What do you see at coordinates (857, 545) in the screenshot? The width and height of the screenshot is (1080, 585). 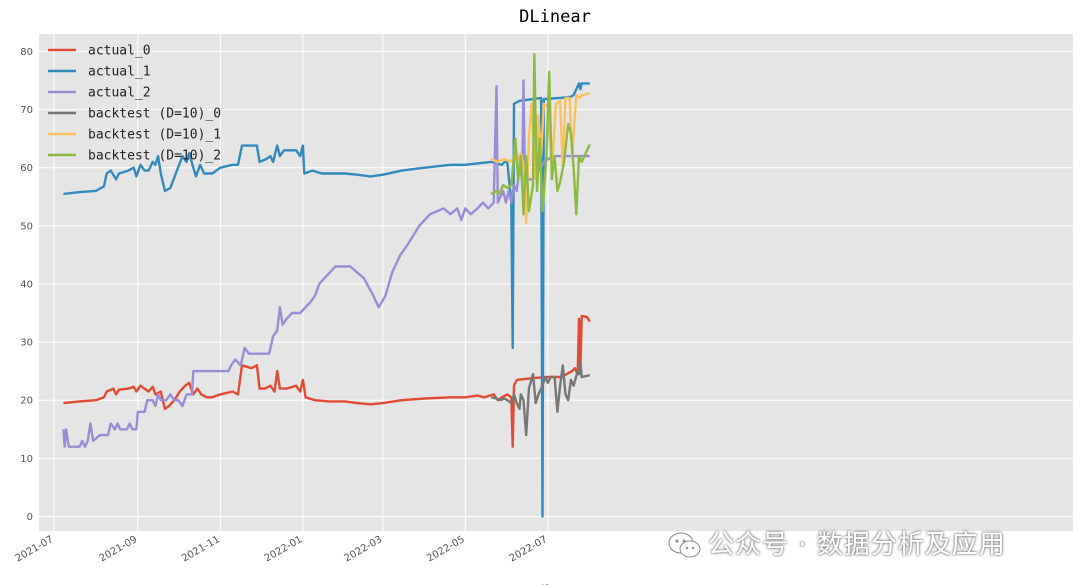 I see `watermark-text: 公众号 · 数据分析及应用` at bounding box center [857, 545].